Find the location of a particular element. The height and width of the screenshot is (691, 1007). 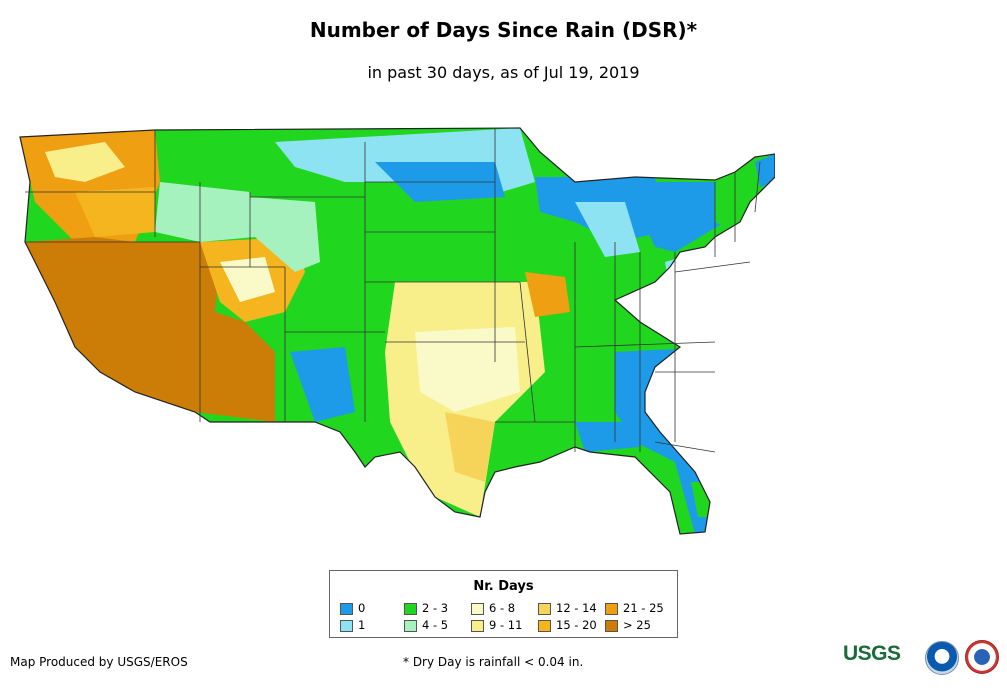

legend-title: Nr. Days is located at coordinates (503, 586).